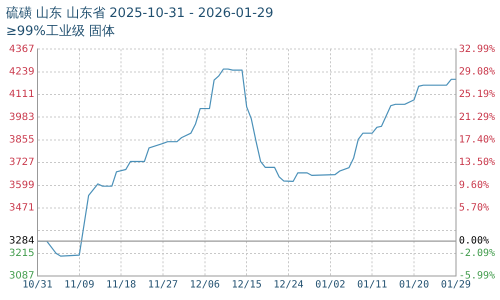  I want to click on chart-subtitle: ≥99%工业级 固体, so click(60, 31).